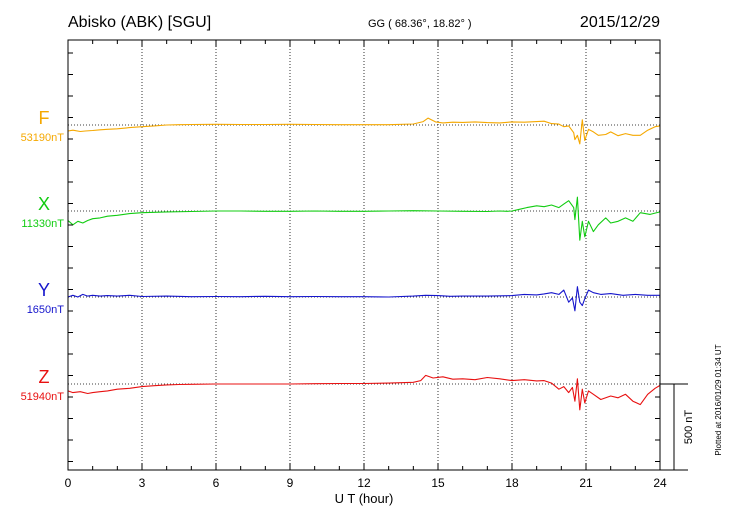 The image size is (730, 520). Describe the element at coordinates (46, 310) in the screenshot. I see `baseline-value-y: 1650nT` at that location.